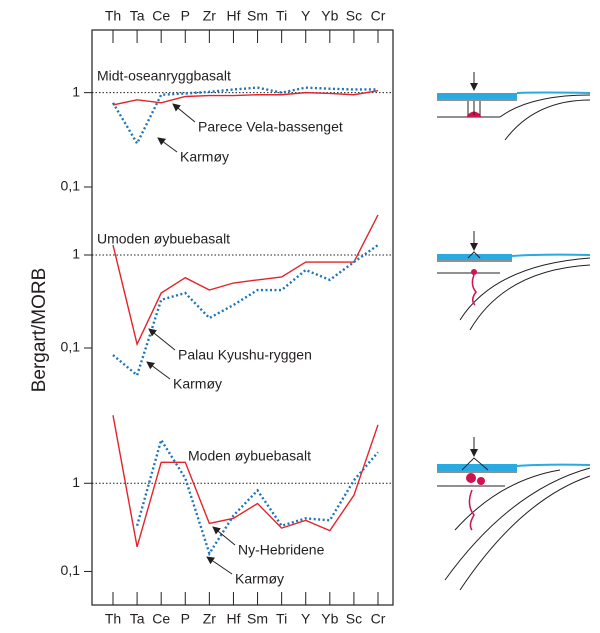 The height and width of the screenshot is (633, 600). I want to click on annotation: Ny-Hebridene, so click(281, 550).